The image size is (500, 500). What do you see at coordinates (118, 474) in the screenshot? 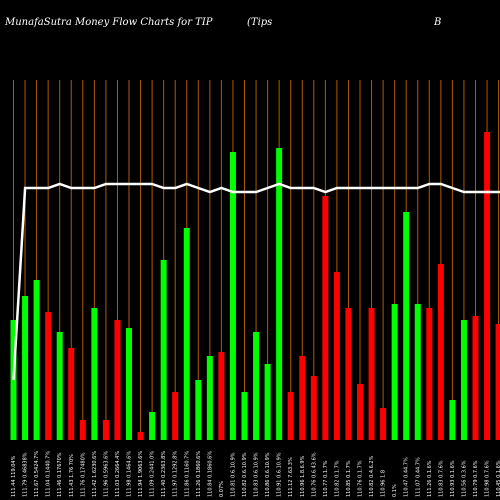
I see `x-tick-label: 111.03 0.2664.4%` at bounding box center [118, 474].